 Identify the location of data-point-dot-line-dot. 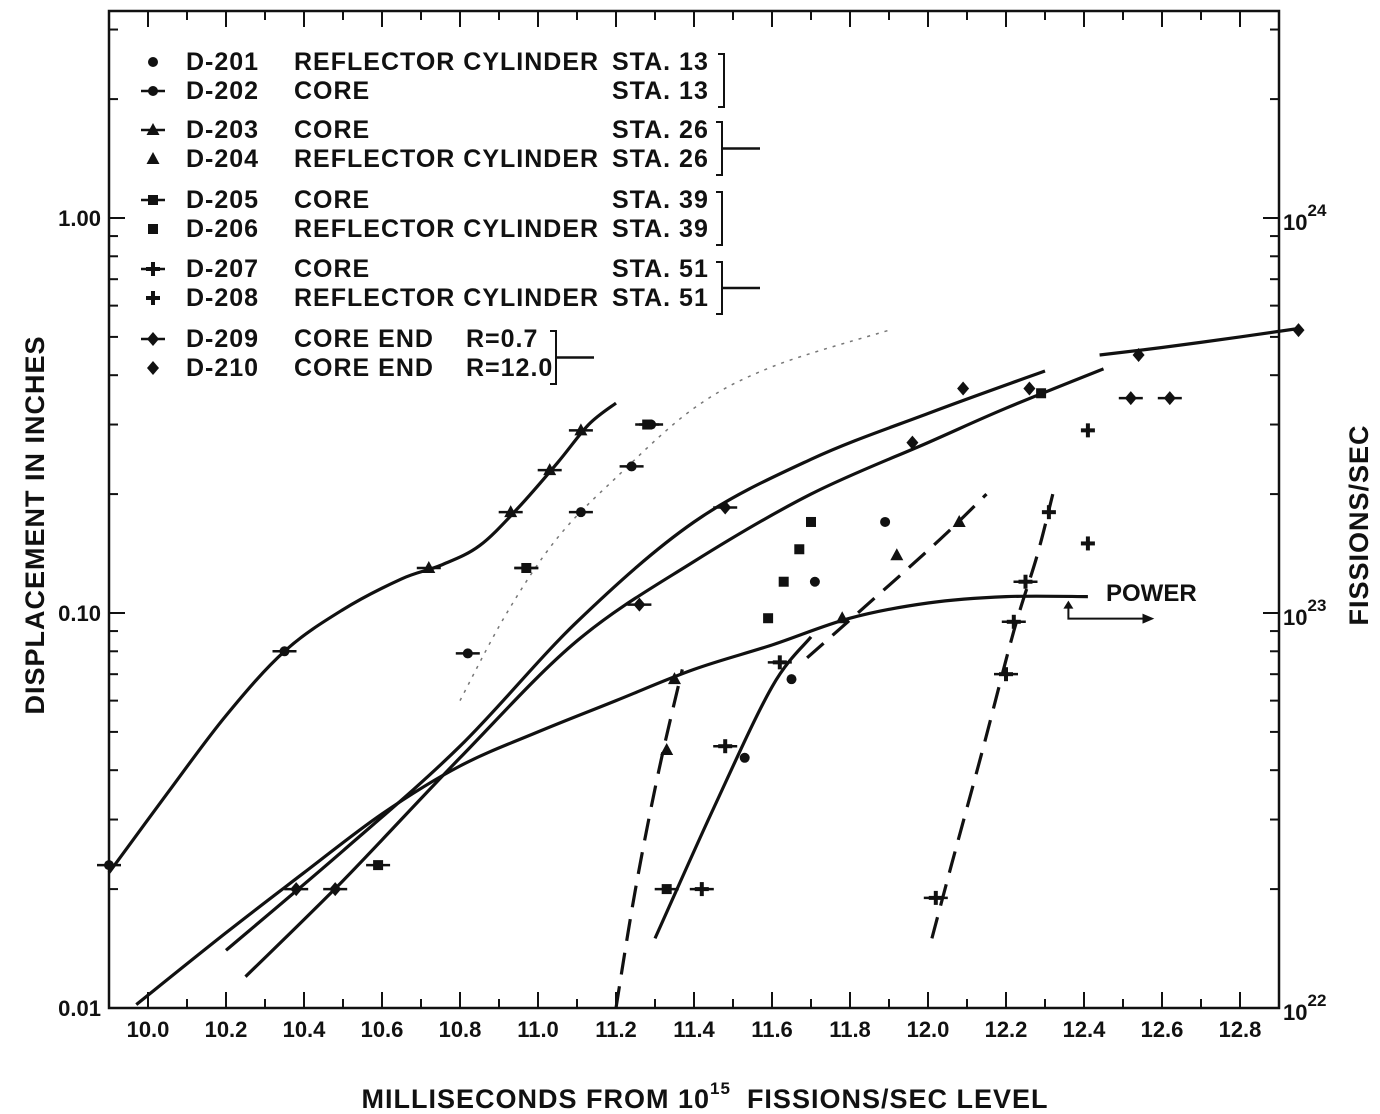
(580, 512).